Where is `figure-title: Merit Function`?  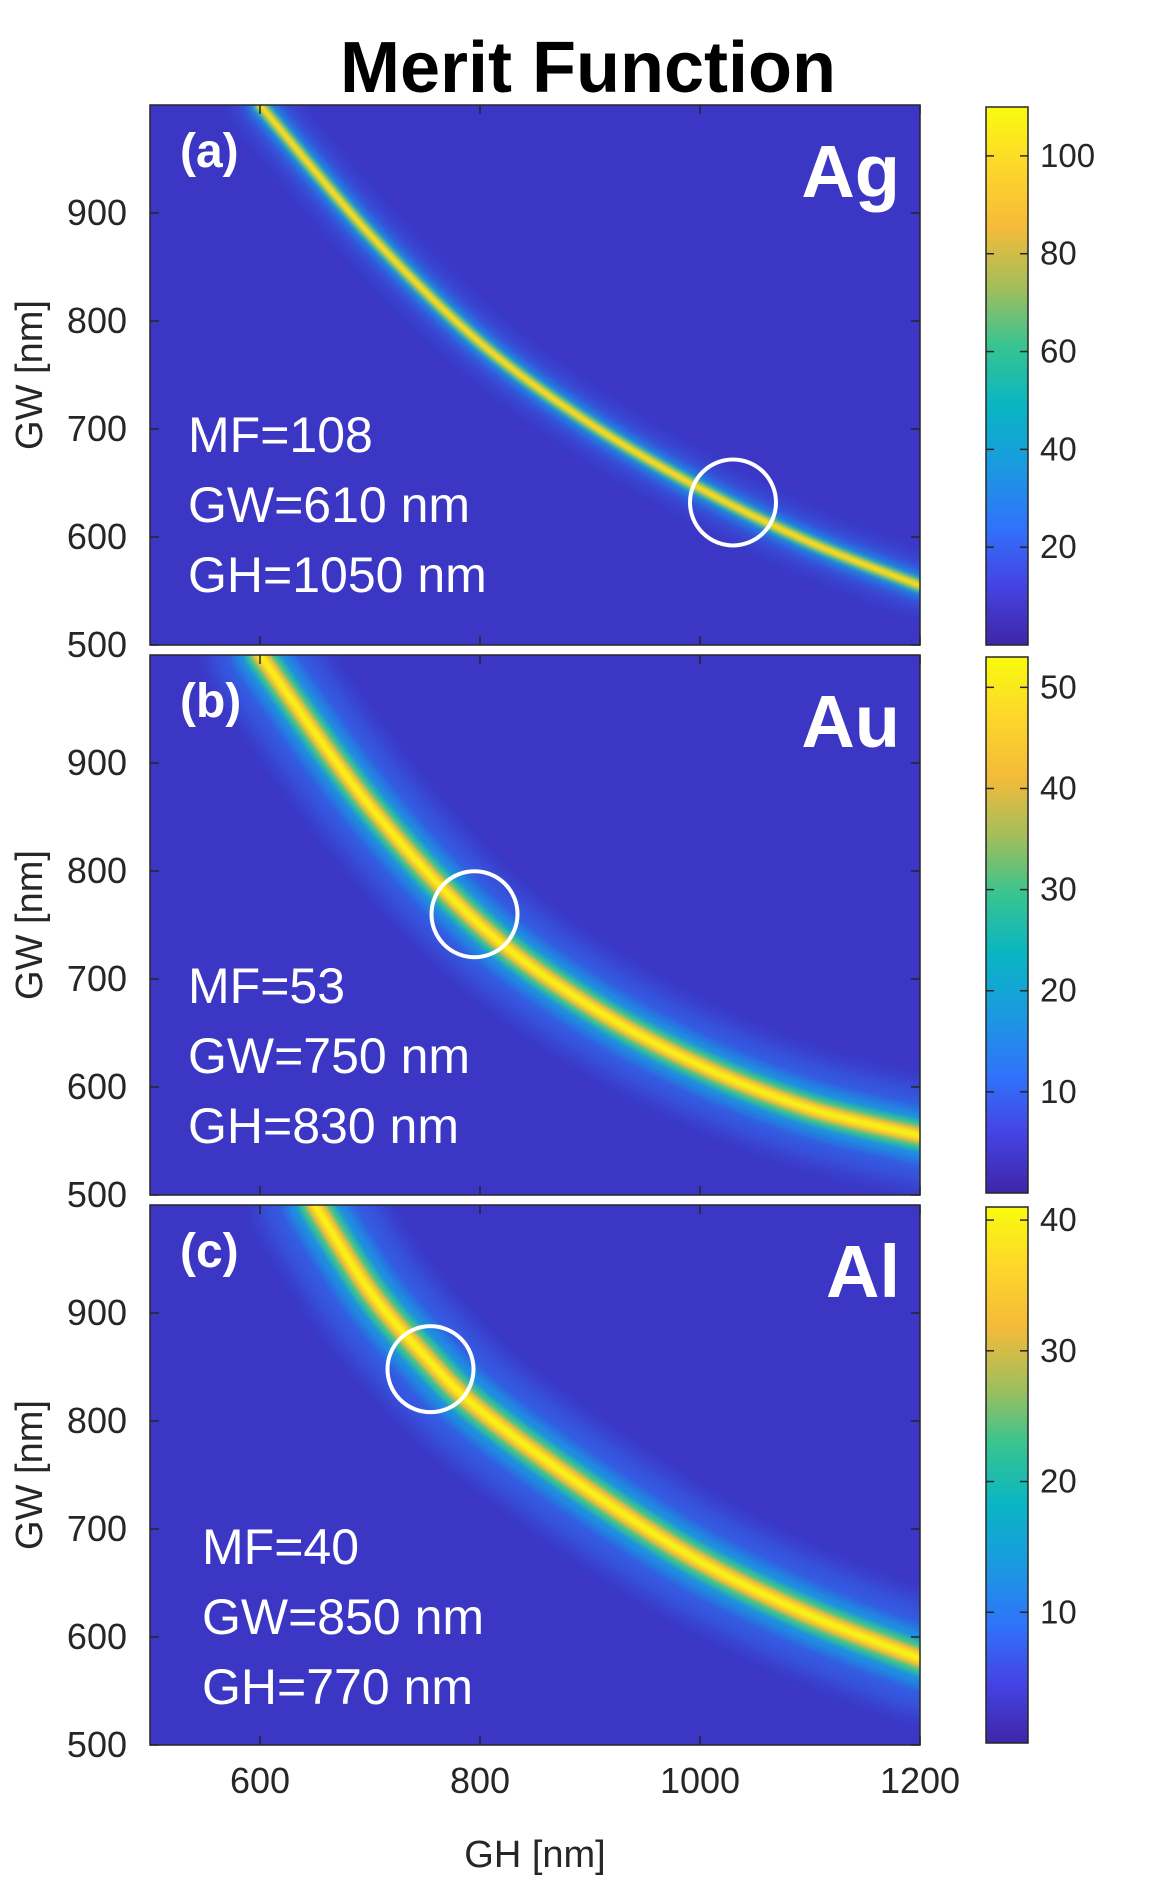
figure-title: Merit Function is located at coordinates (588, 68).